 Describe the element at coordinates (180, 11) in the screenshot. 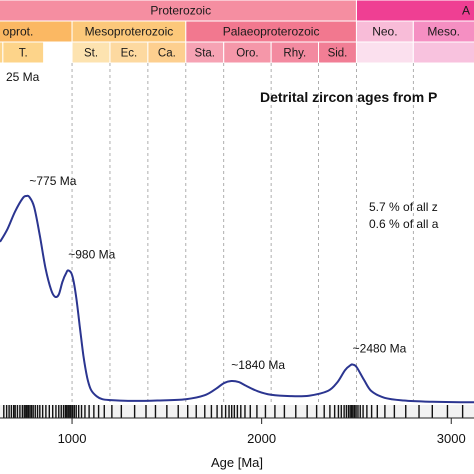

I see `timescale-eons-label-0: Proterozoic` at that location.